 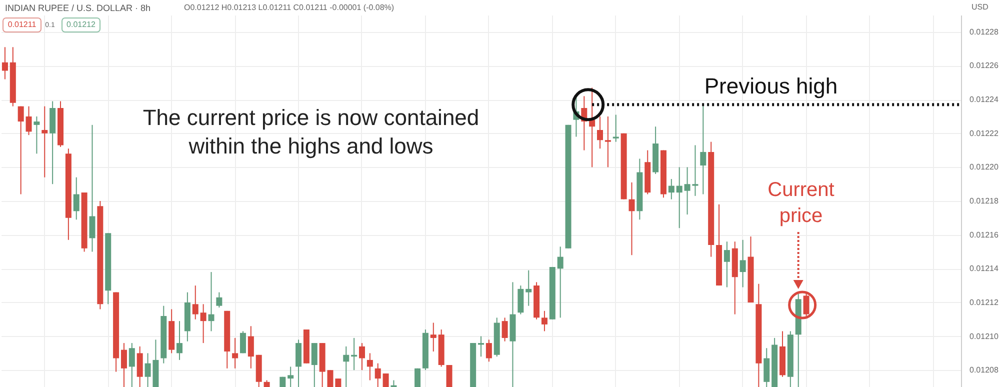 What do you see at coordinates (984, 336) in the screenshot?
I see `y-tick-label: 0.01210` at bounding box center [984, 336].